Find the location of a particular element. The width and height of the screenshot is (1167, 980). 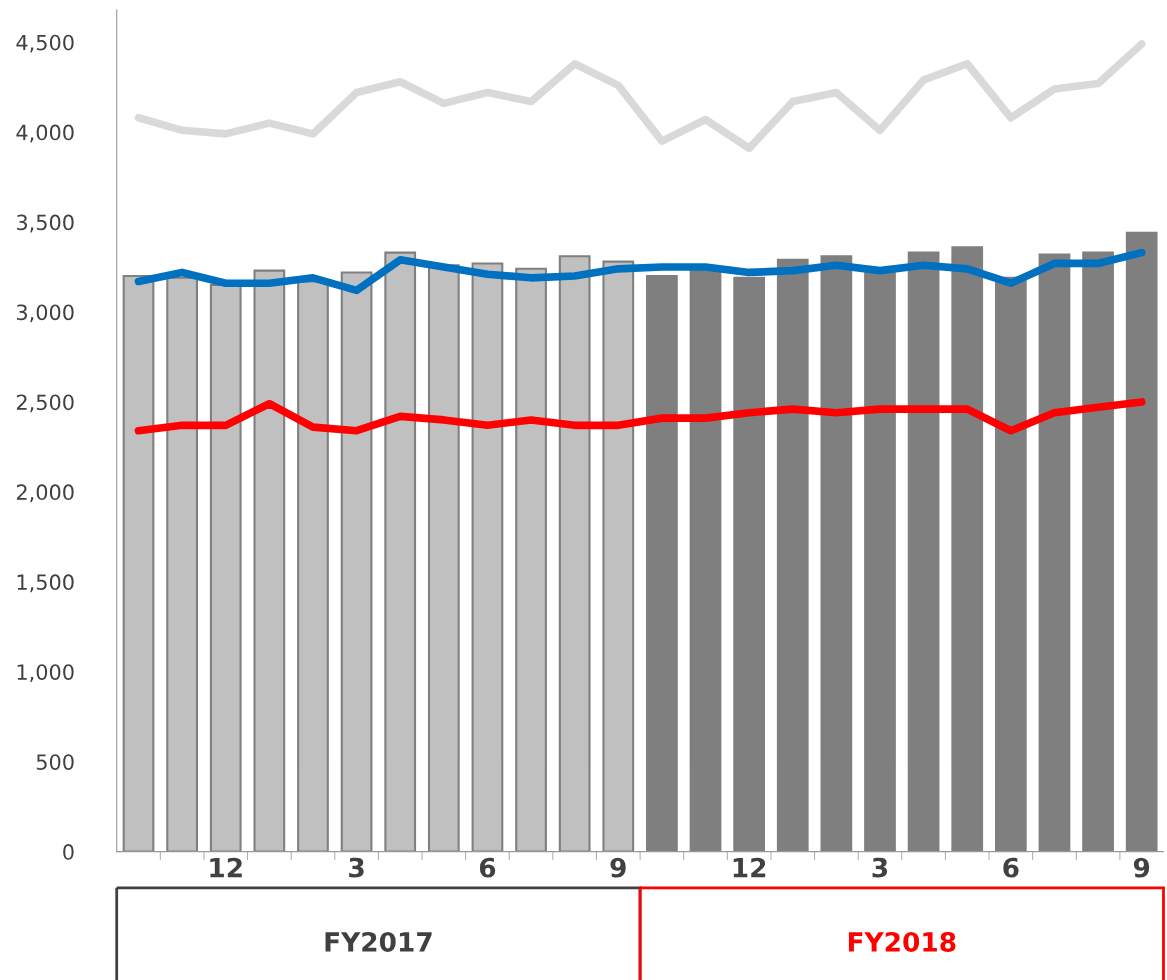

y-tick-label: 3,000 is located at coordinates (45, 313).